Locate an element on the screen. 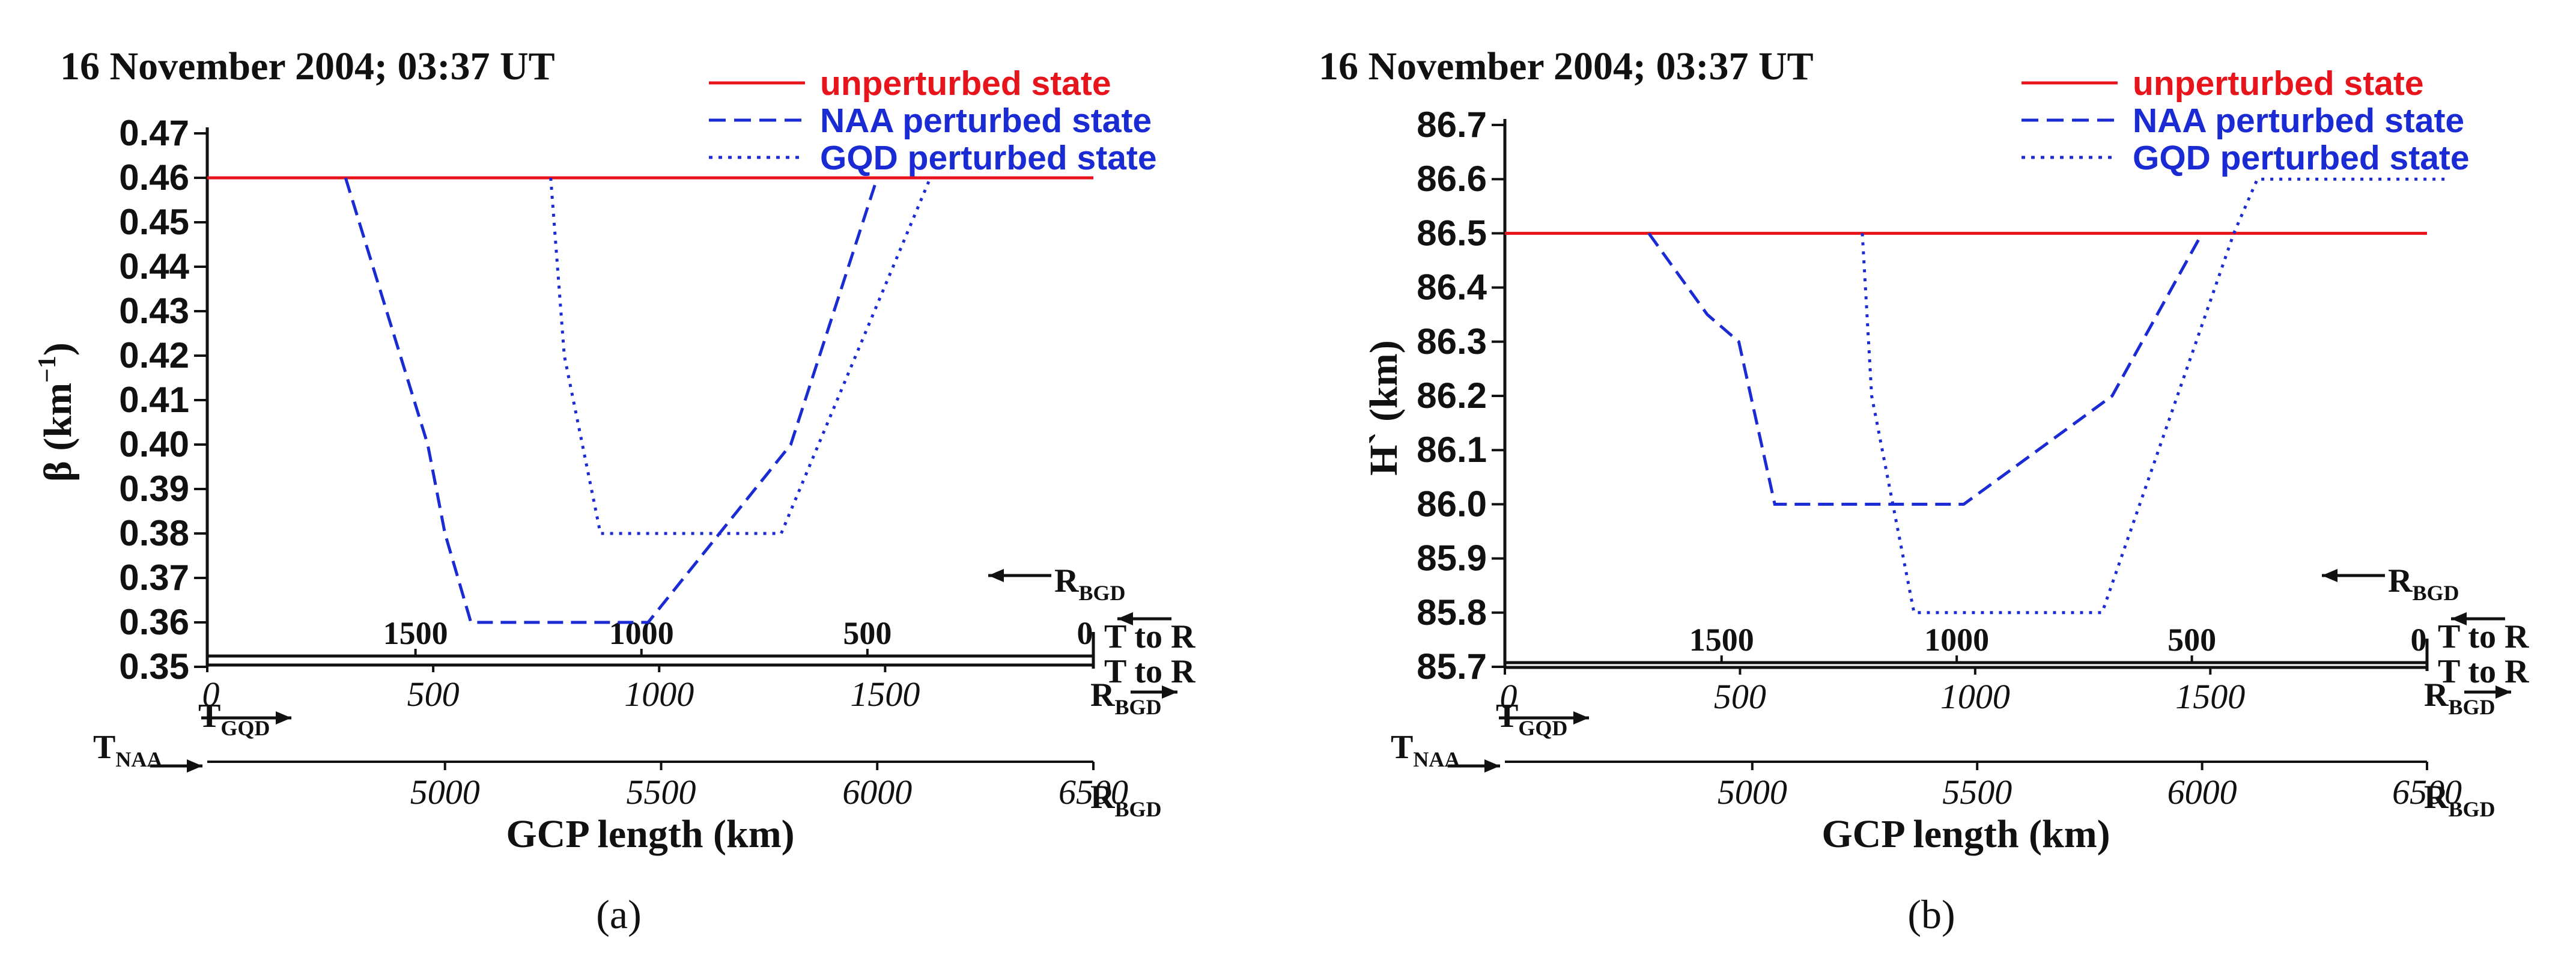 The image size is (2576, 963). x-axis-label: GCP length (km) is located at coordinates (1966, 834).